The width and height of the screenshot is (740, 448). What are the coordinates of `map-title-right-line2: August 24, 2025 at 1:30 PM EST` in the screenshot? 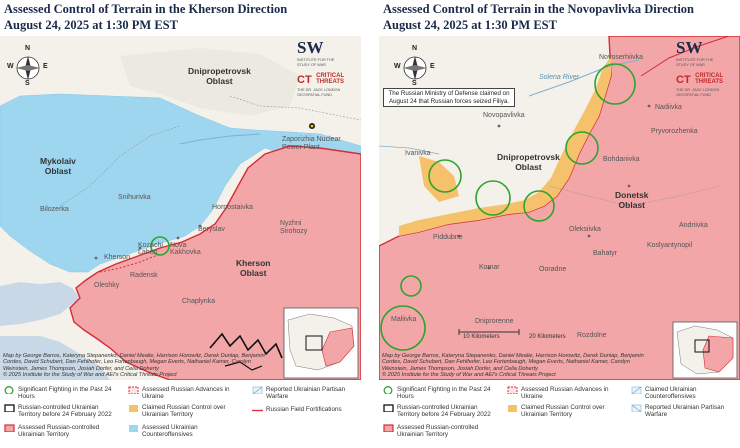 It's located at (470, 25).